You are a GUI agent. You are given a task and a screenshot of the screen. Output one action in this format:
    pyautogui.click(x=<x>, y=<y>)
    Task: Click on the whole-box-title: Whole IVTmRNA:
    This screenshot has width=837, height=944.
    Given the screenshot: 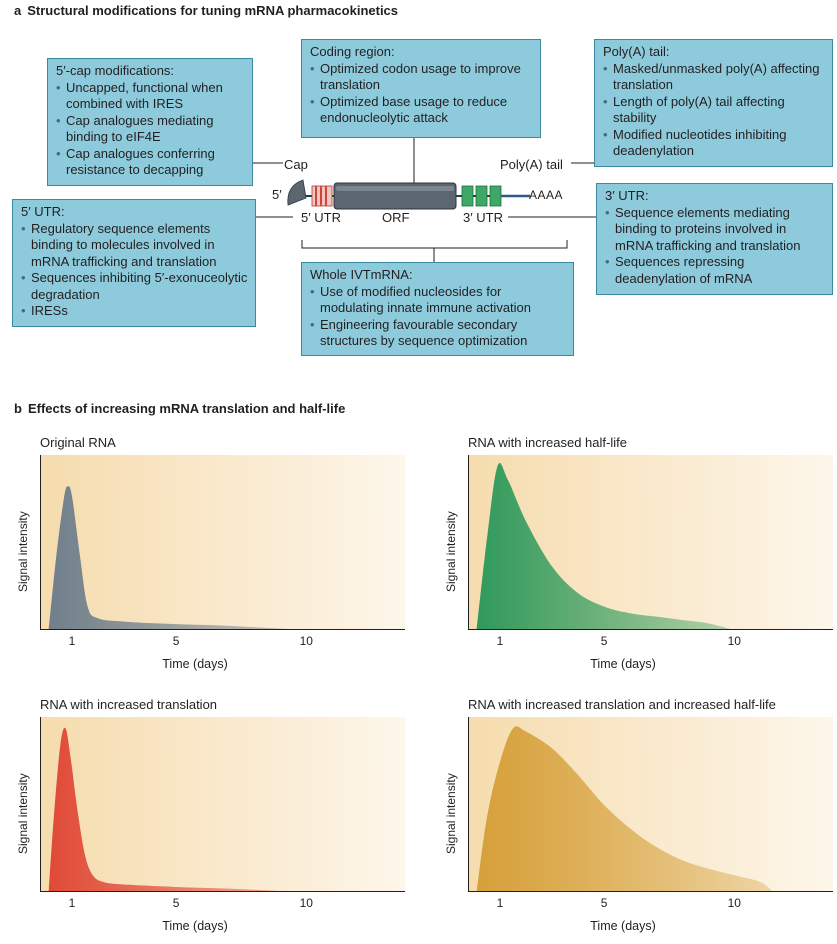 What is the action you would take?
    pyautogui.click(x=361, y=274)
    